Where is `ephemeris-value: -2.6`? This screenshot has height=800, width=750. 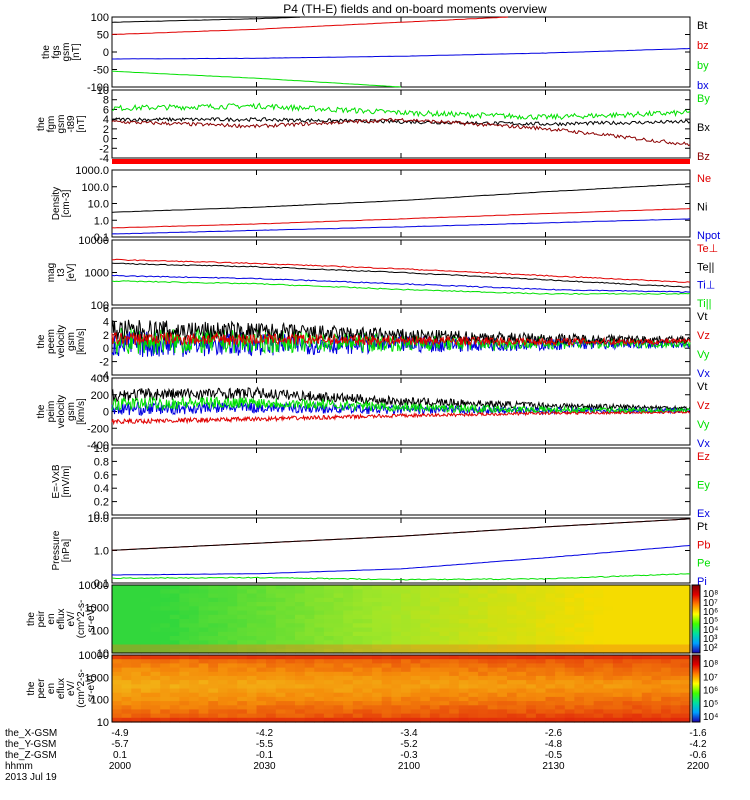
ephemeris-value: -2.6 is located at coordinates (554, 733).